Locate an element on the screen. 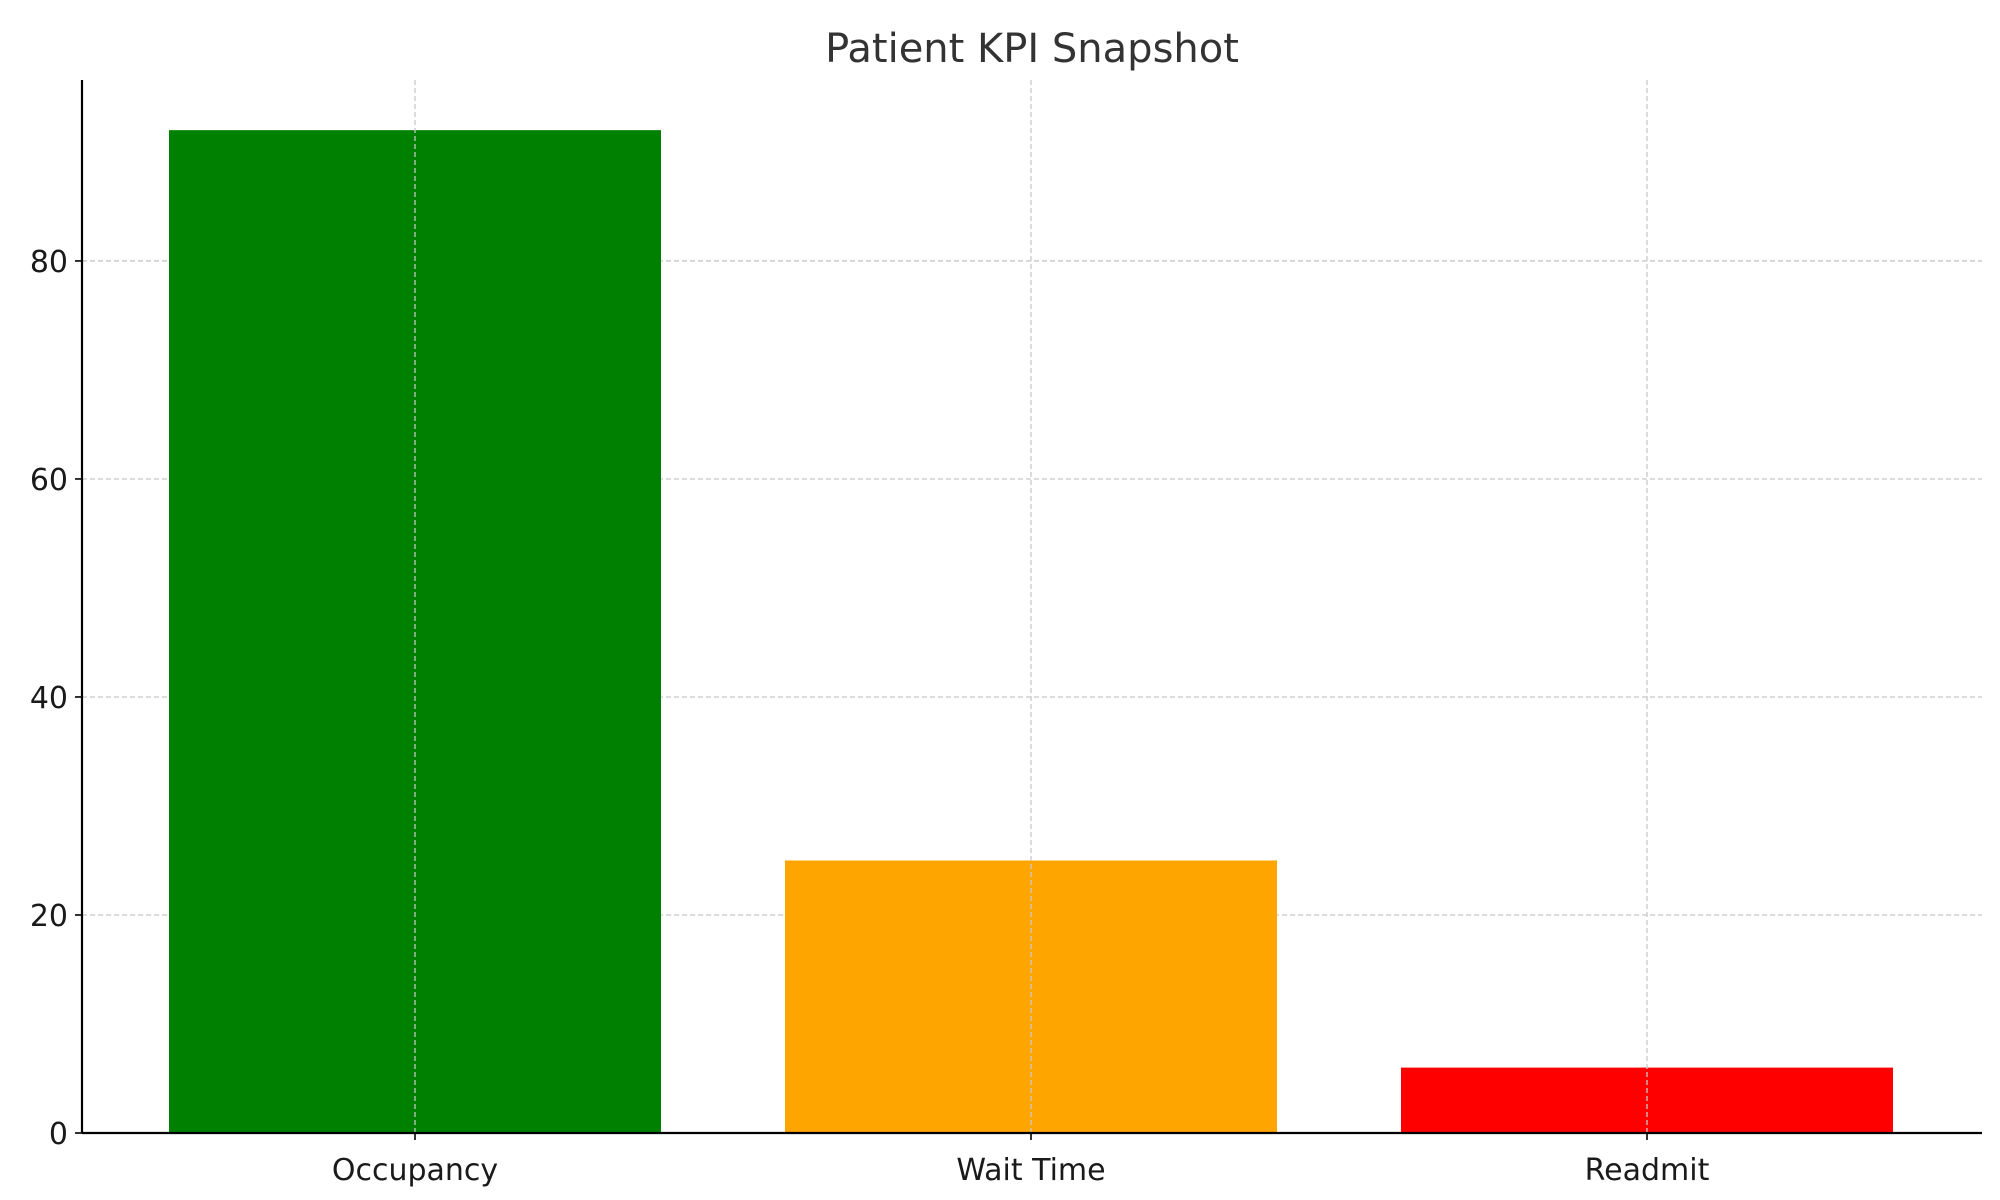 The width and height of the screenshot is (2000, 1200). y-tick-label-0: 0 is located at coordinates (58, 1134).